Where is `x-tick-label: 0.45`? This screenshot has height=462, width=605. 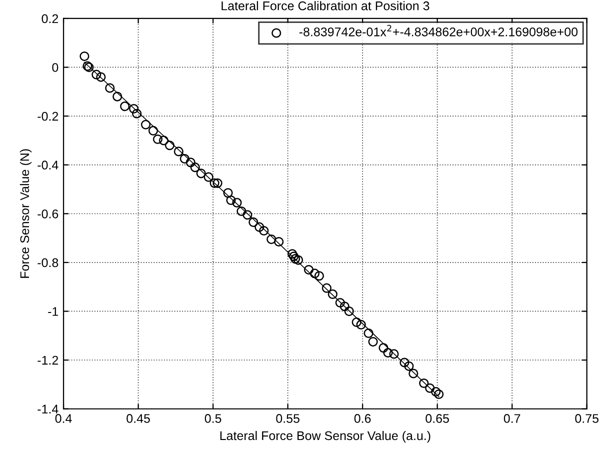
x-tick-label: 0.45 is located at coordinates (138, 418).